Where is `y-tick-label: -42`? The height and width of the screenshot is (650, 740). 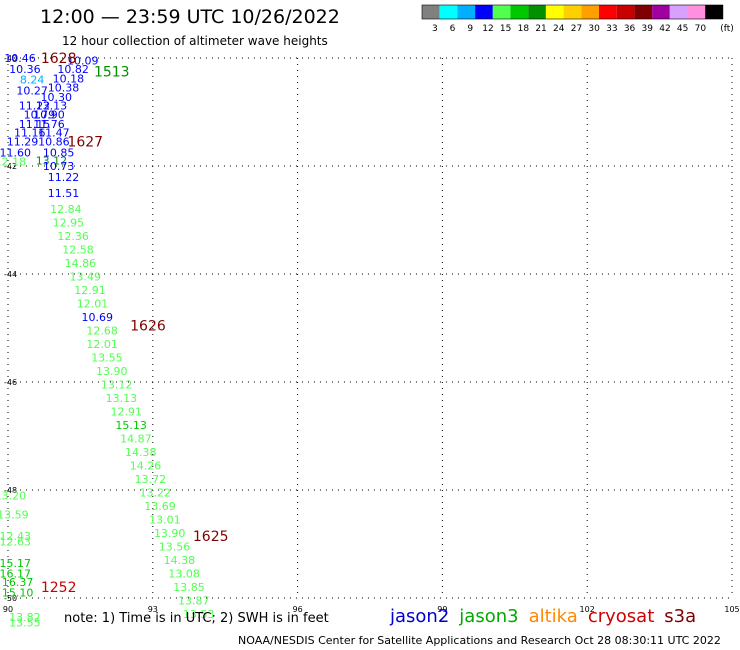
y-tick-label: -42 is located at coordinates (10, 166).